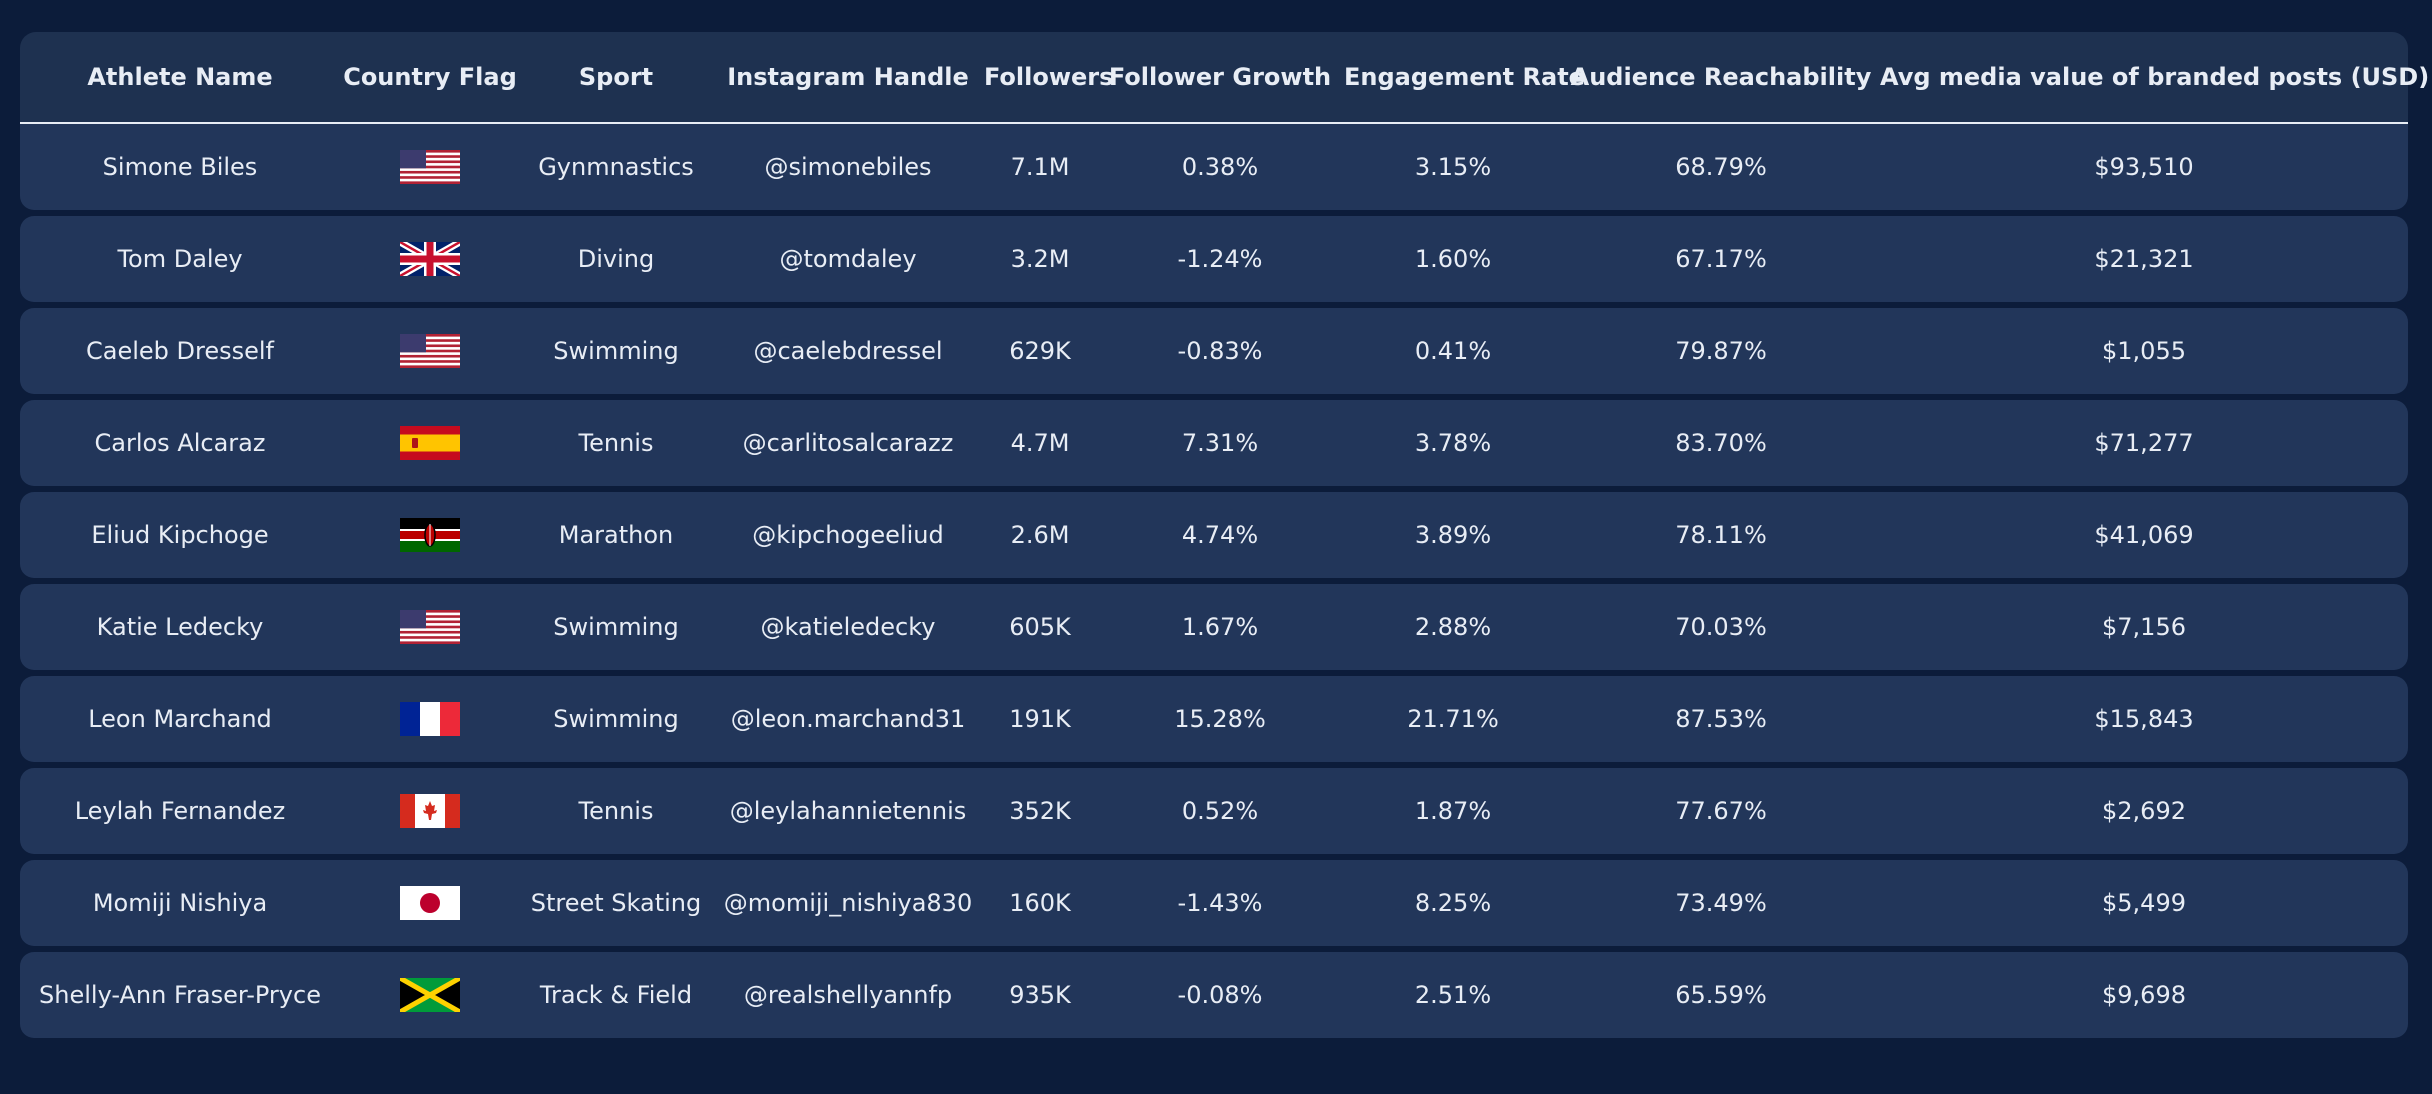 This screenshot has width=2432, height=1094. What do you see at coordinates (180, 995) in the screenshot?
I see `athlete-name-cell: Shelly-Ann Fraser-Pryce` at bounding box center [180, 995].